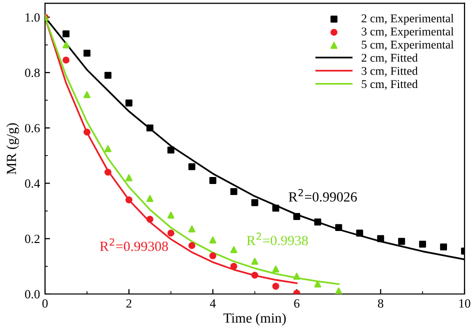 This screenshot has width=474, height=336. What do you see at coordinates (322, 195) in the screenshot?
I see `annotation: R$^{2}$=0.99026` at bounding box center [322, 195].